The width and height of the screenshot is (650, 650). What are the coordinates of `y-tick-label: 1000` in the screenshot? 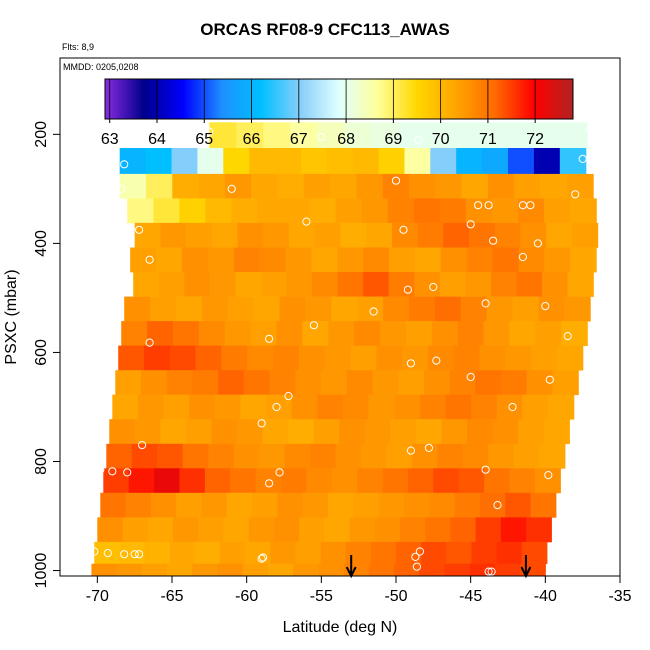 It's located at (41, 571).